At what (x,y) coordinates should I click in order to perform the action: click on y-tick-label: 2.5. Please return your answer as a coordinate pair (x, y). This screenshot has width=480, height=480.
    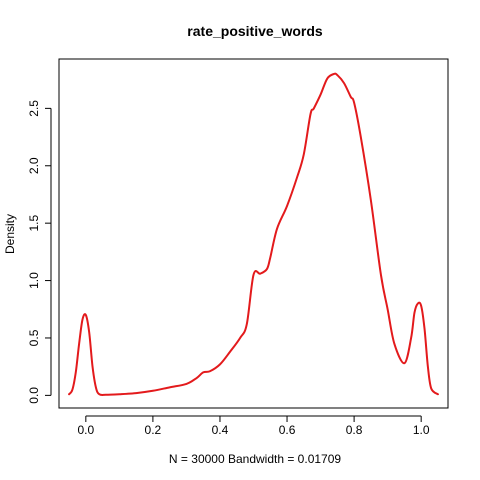
    Looking at the image, I should click on (34, 108).